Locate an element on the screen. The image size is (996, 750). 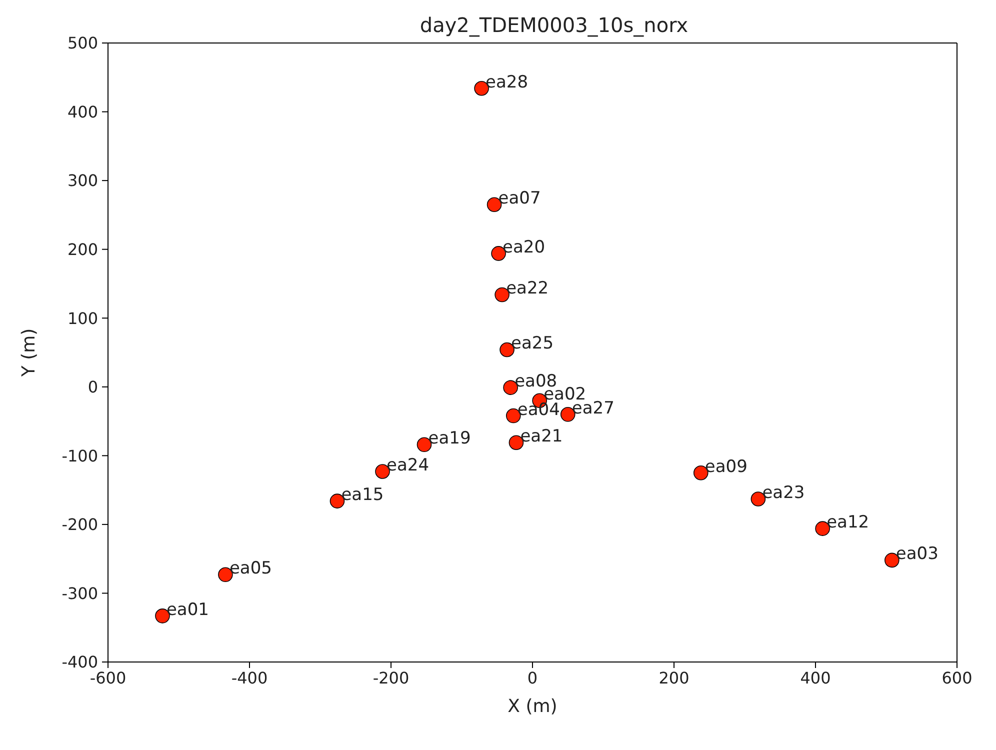
chart-title: day2_TDEM0003_10s_norx is located at coordinates (554, 25).